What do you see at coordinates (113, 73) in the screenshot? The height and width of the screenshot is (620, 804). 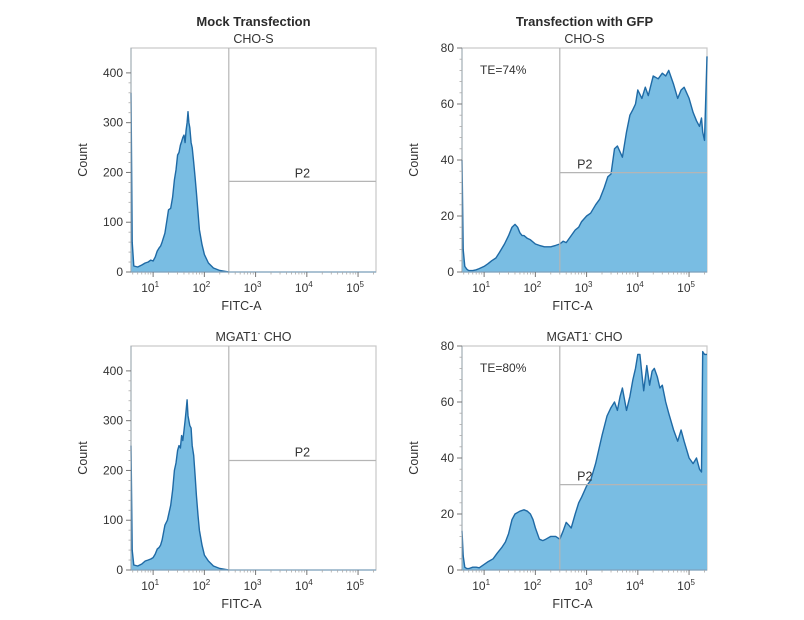 I see `y-tick-label: 400` at bounding box center [113, 73].